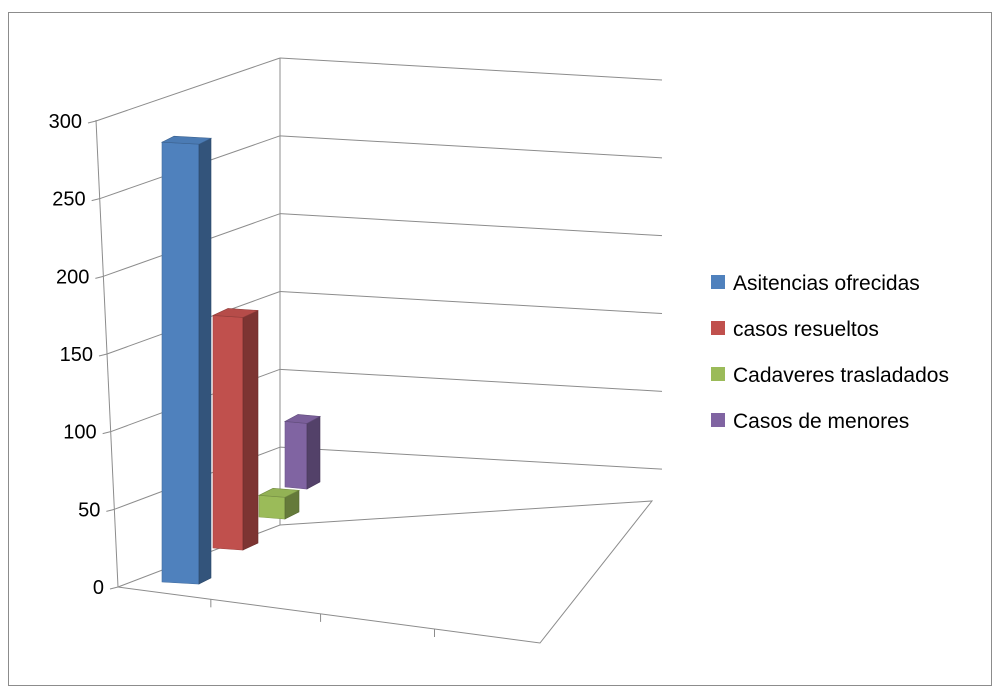 The width and height of the screenshot is (994, 688). I want to click on y-tick-label: 250, so click(68, 200).